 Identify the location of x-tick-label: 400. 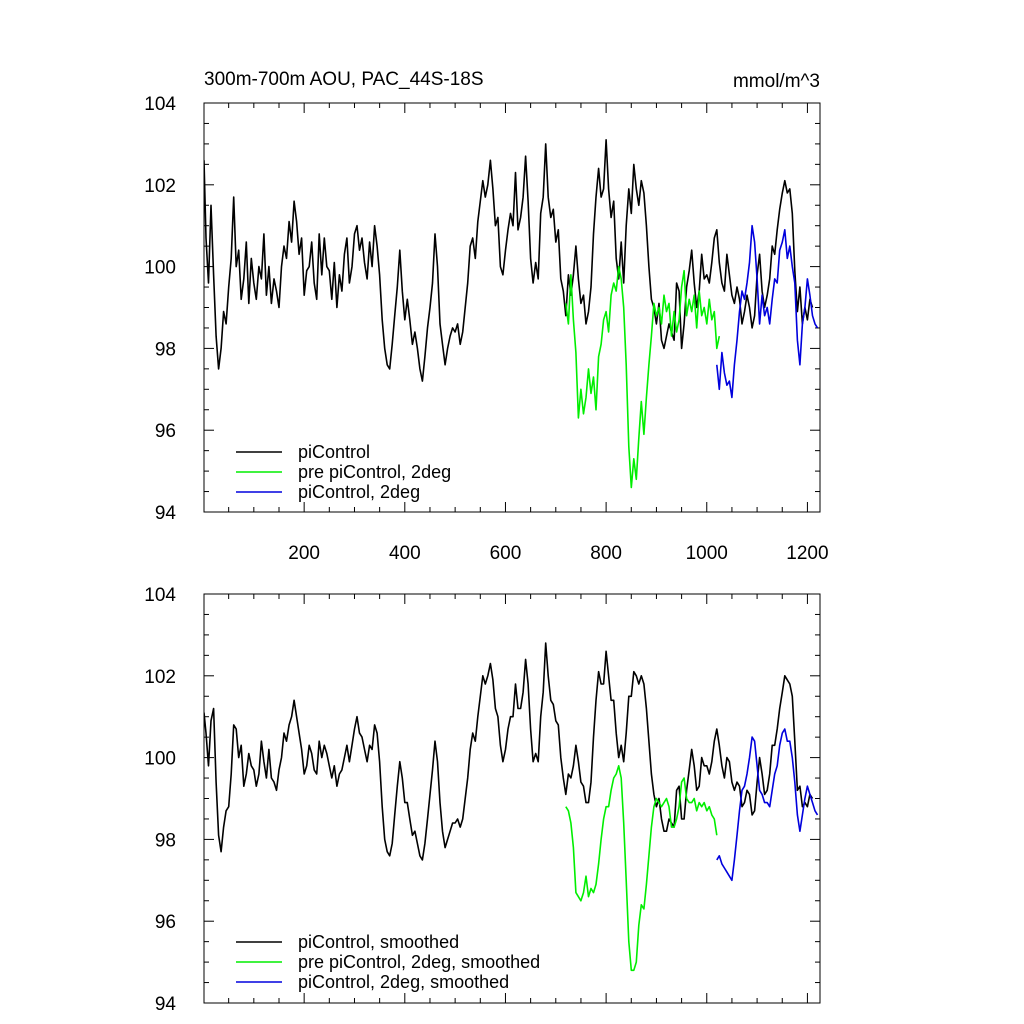
(405, 553).